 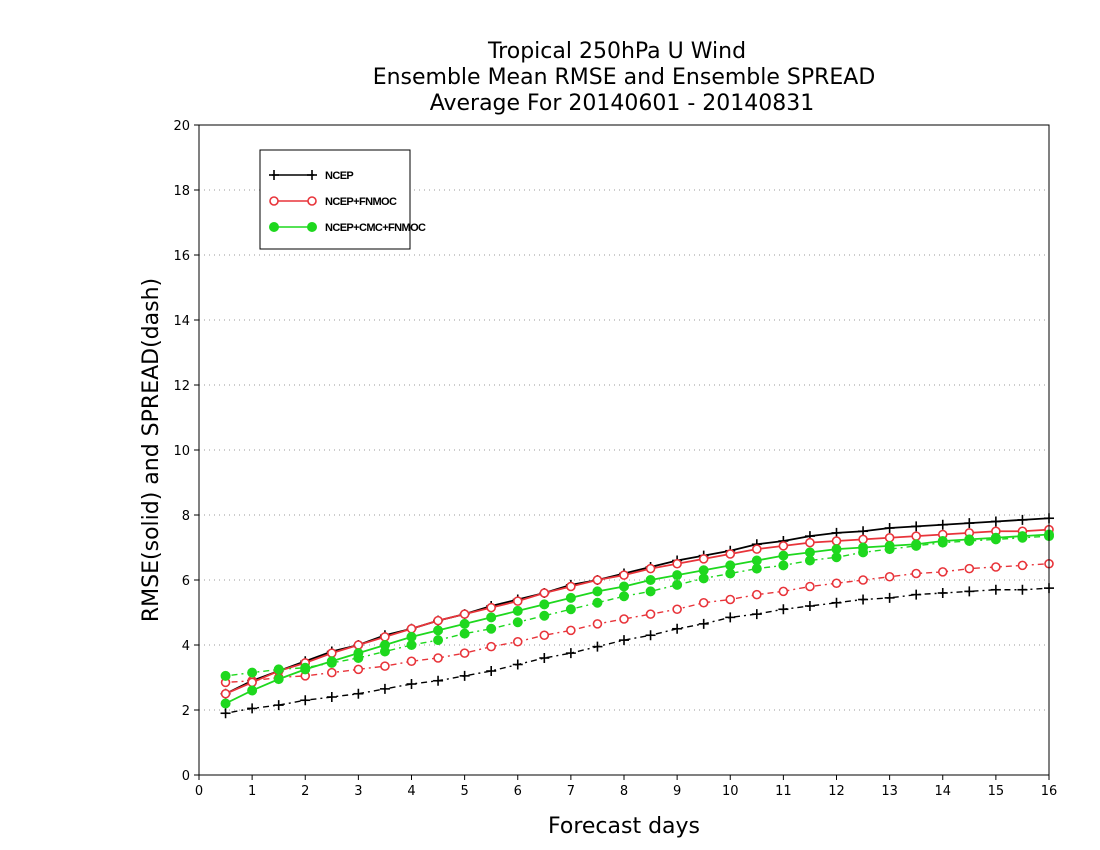 What do you see at coordinates (333, 202) in the screenshot?
I see `legend-item: NCEP+FNMOC` at bounding box center [333, 202].